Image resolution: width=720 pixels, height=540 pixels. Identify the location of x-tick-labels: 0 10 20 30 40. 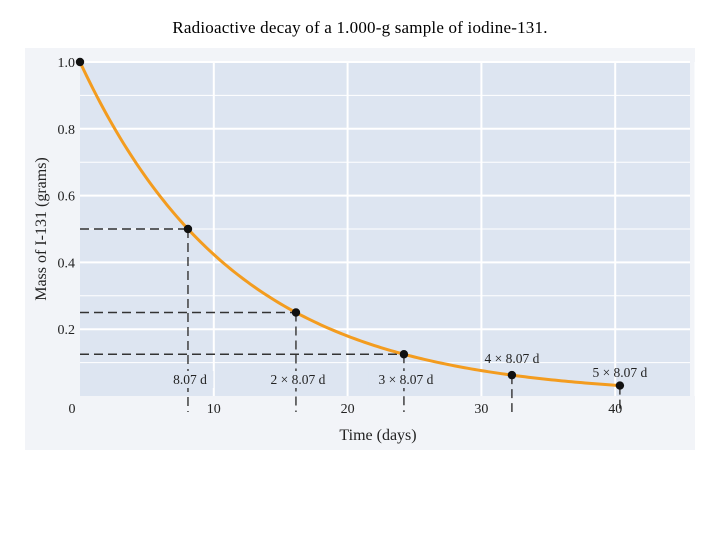
(346, 409).